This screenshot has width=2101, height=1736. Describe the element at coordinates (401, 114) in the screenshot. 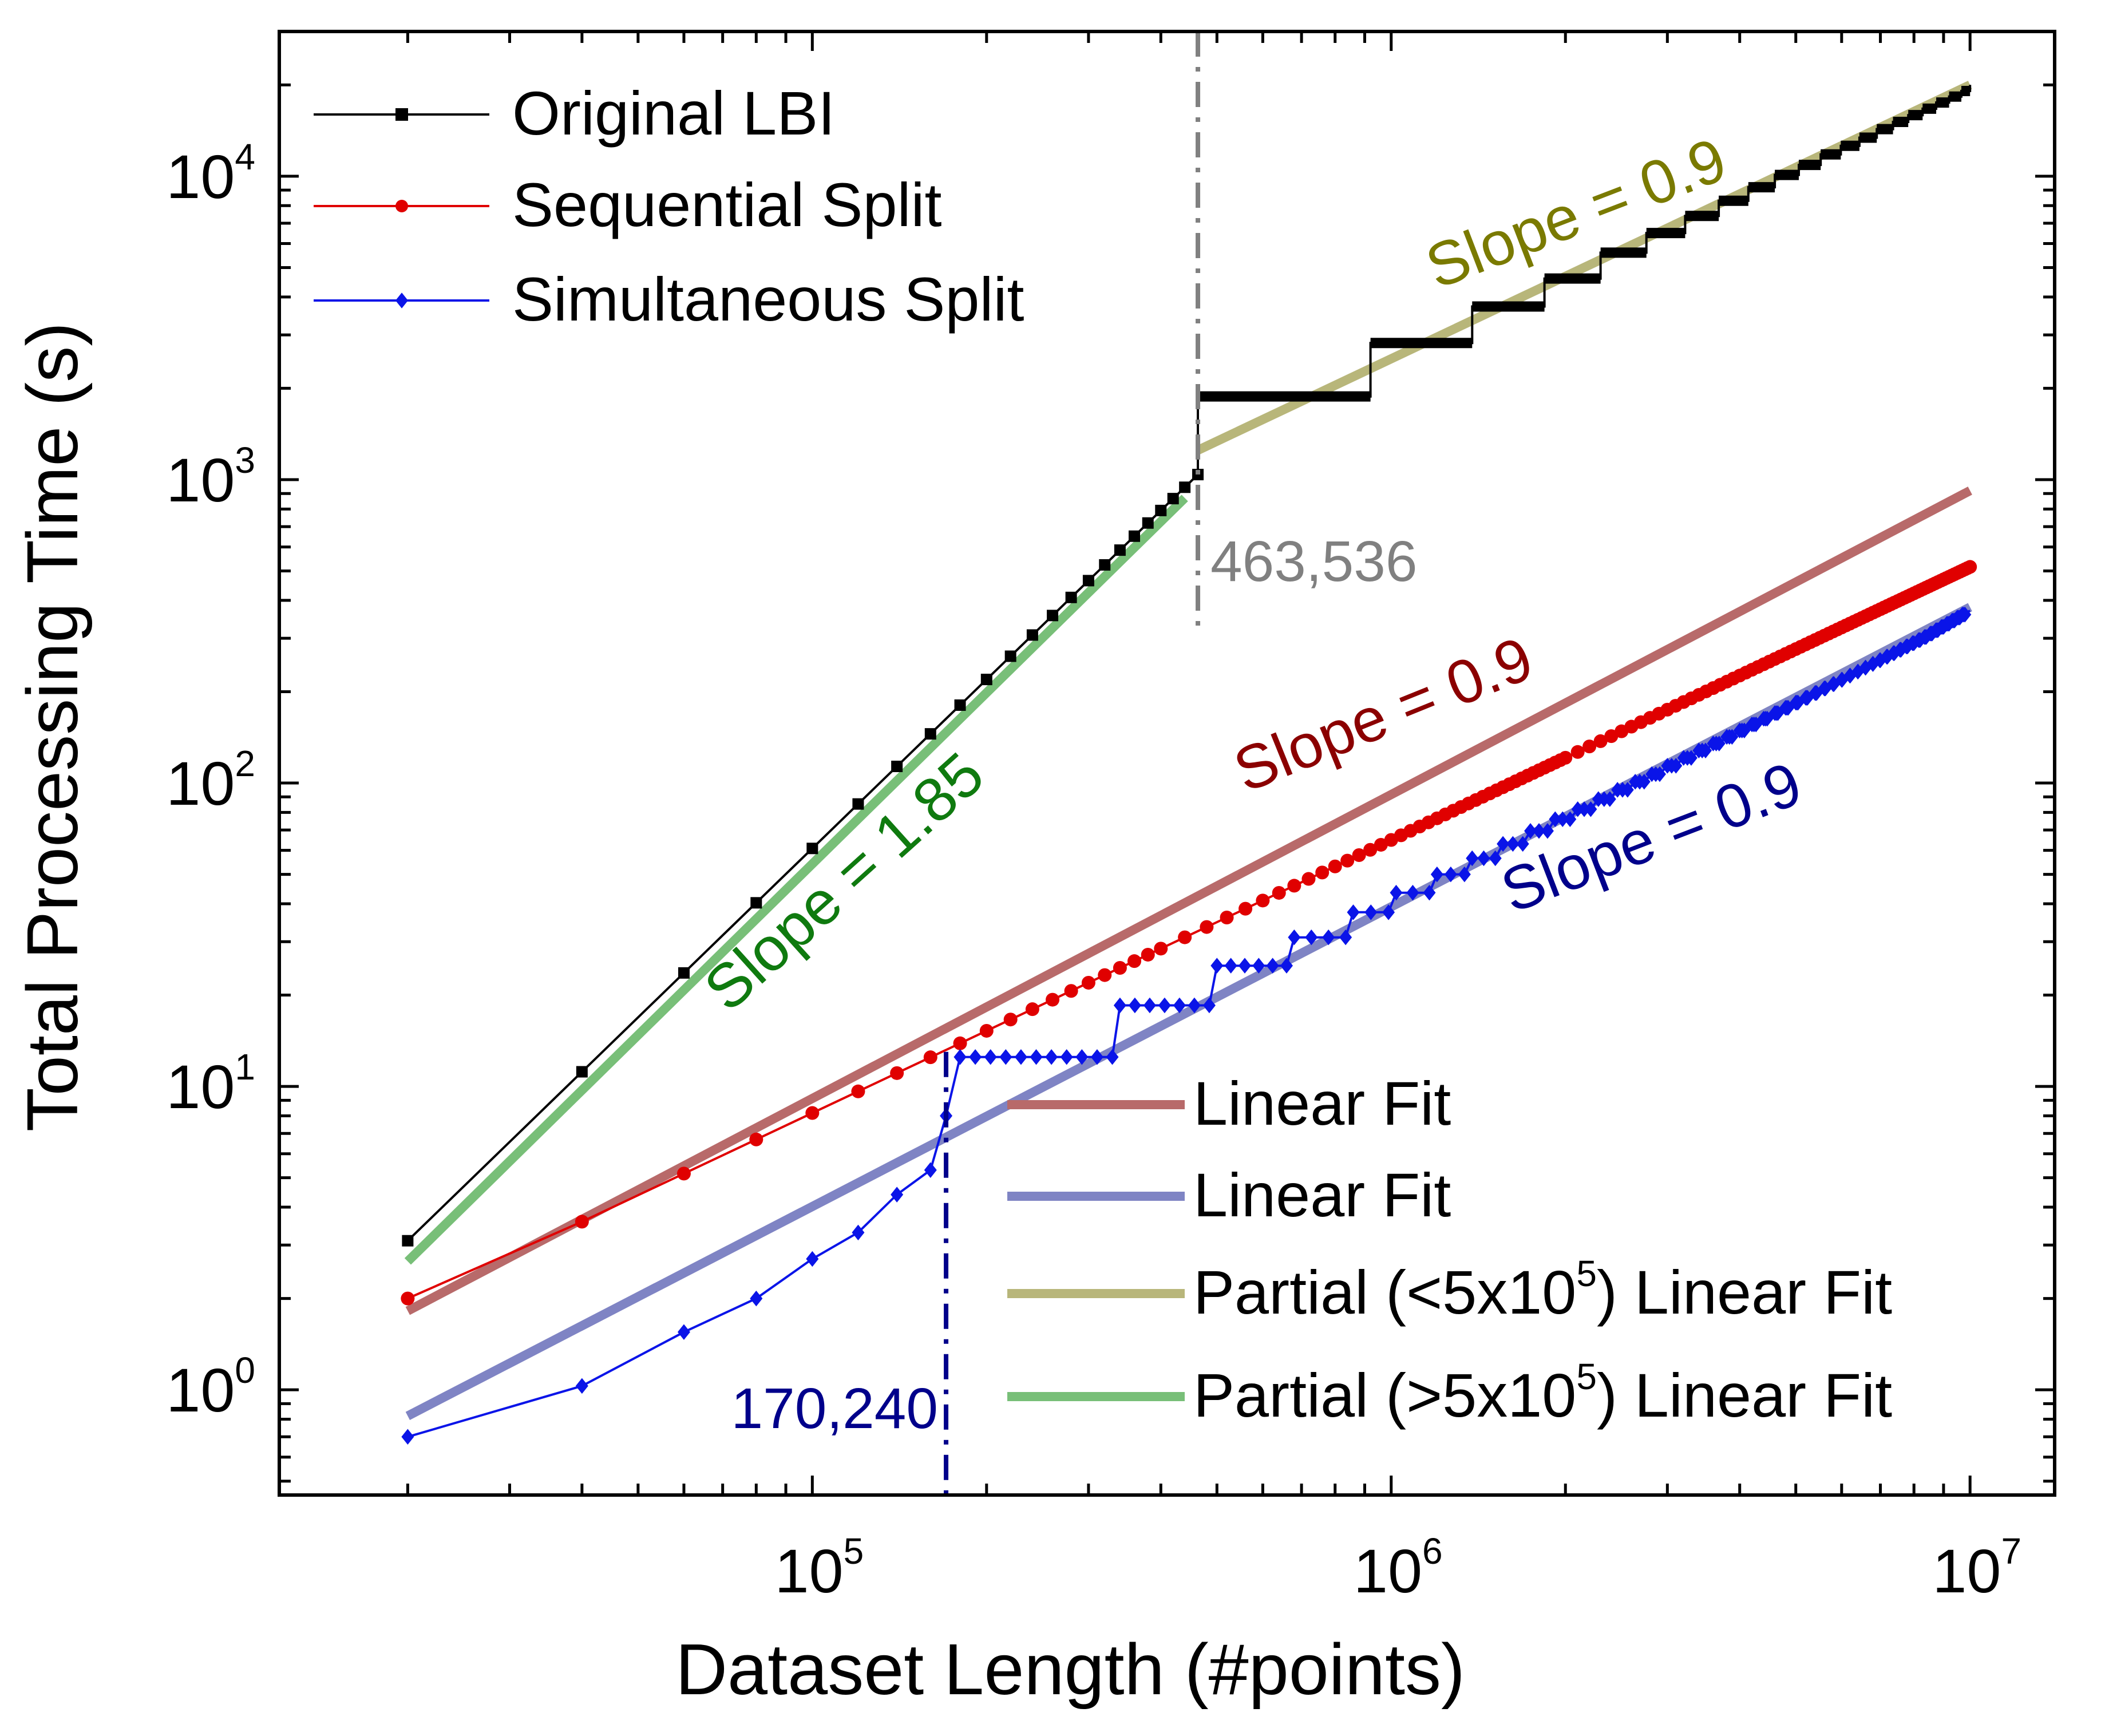

I see `legend-marker-original` at that location.